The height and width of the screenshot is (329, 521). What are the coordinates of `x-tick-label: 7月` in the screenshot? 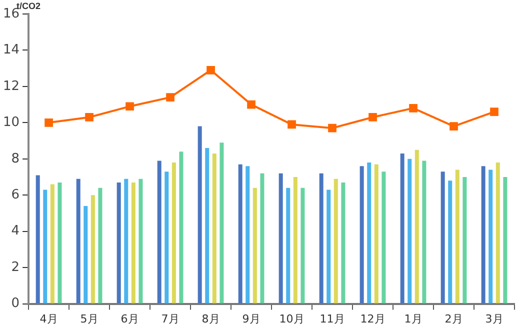 It's located at (170, 319).